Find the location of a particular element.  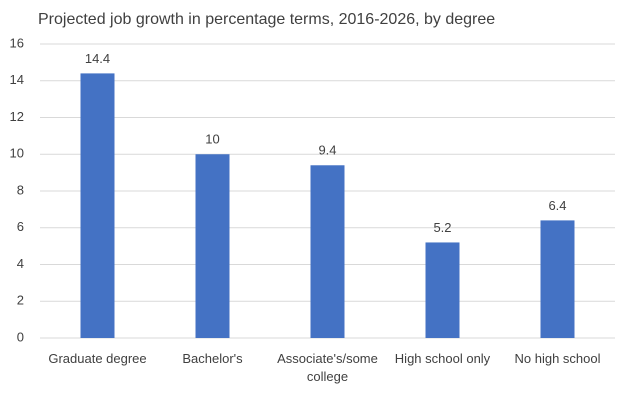

y-tick-label: 8 is located at coordinates (20, 189).